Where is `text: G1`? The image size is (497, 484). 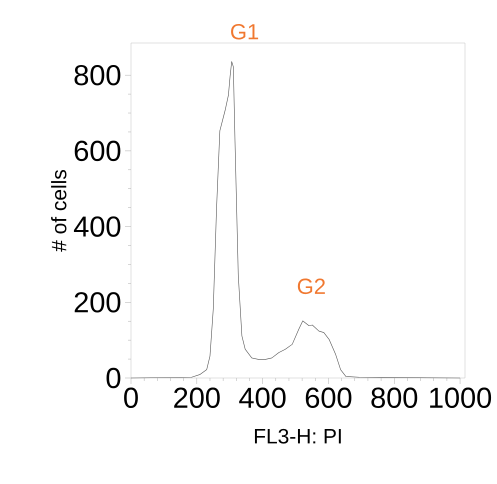 text: G1 is located at coordinates (244, 32).